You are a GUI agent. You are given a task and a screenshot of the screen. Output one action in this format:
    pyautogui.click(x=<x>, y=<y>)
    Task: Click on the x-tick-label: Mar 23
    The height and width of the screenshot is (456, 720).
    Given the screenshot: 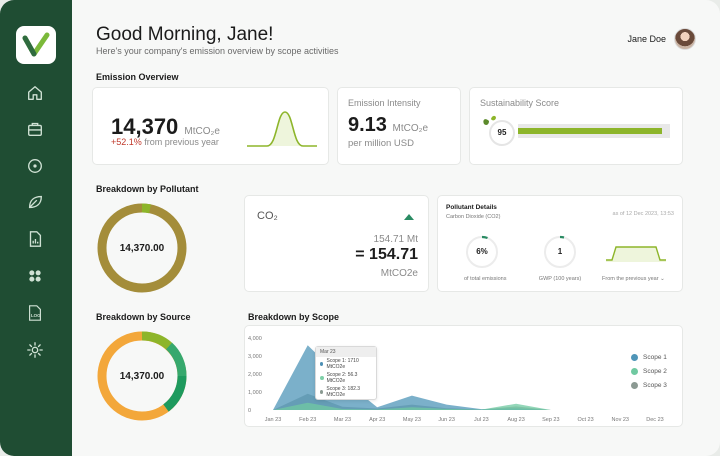 What is the action you would take?
    pyautogui.click(x=342, y=420)
    